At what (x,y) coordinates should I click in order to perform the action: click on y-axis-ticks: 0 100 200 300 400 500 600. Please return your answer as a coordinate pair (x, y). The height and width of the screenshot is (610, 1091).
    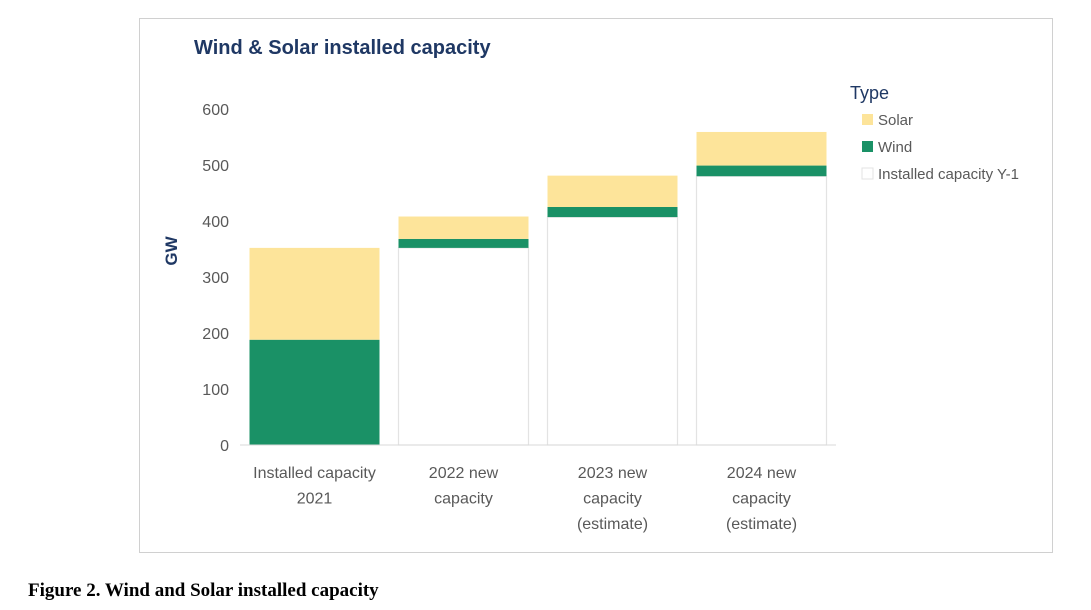
    Looking at the image, I should click on (215, 278).